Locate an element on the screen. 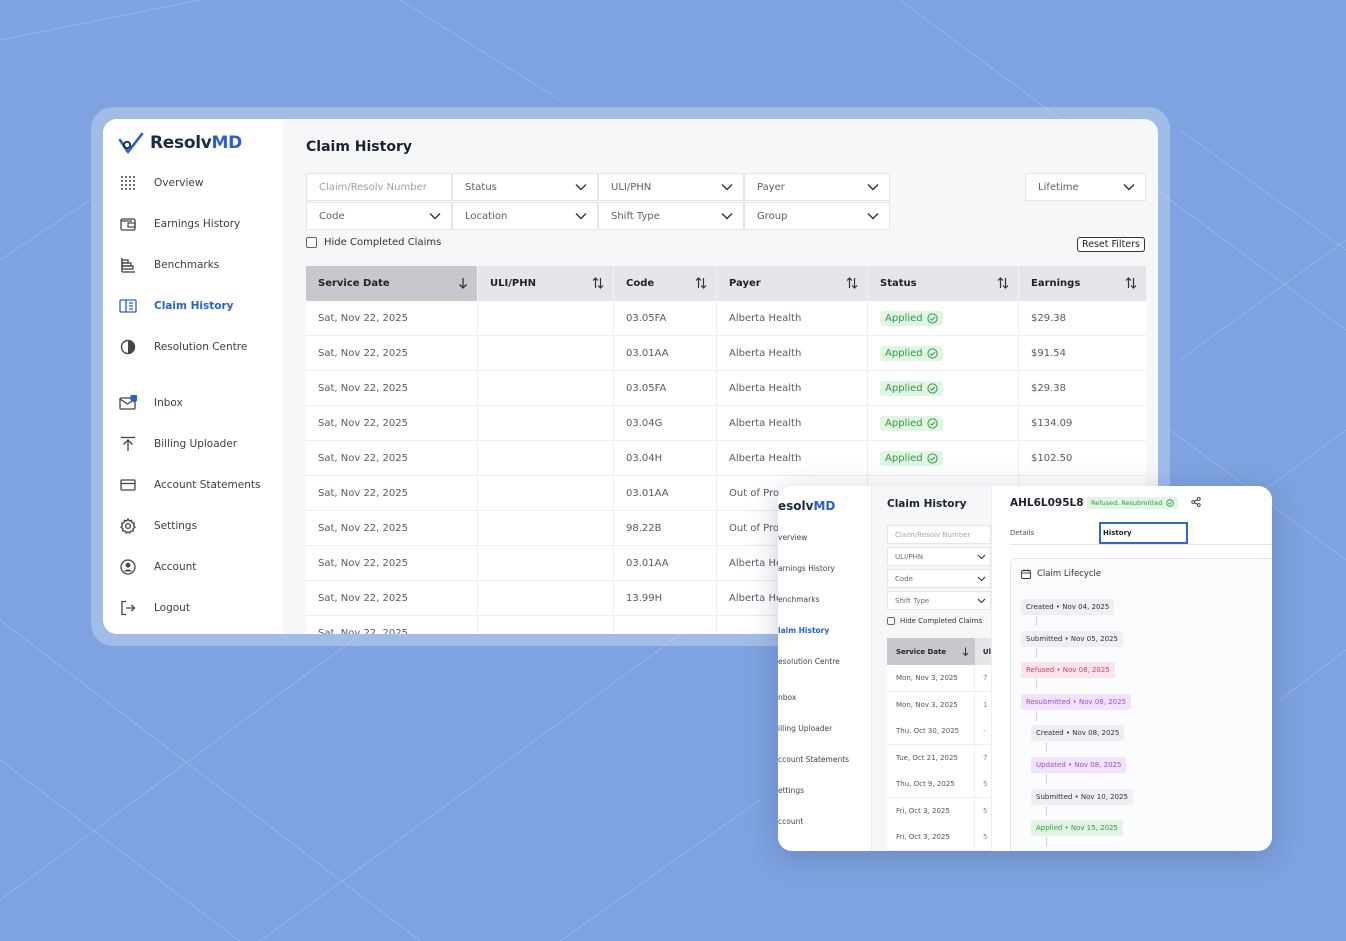 The height and width of the screenshot is (941, 1346). sidebar-item-logout: Logout is located at coordinates (154, 608).